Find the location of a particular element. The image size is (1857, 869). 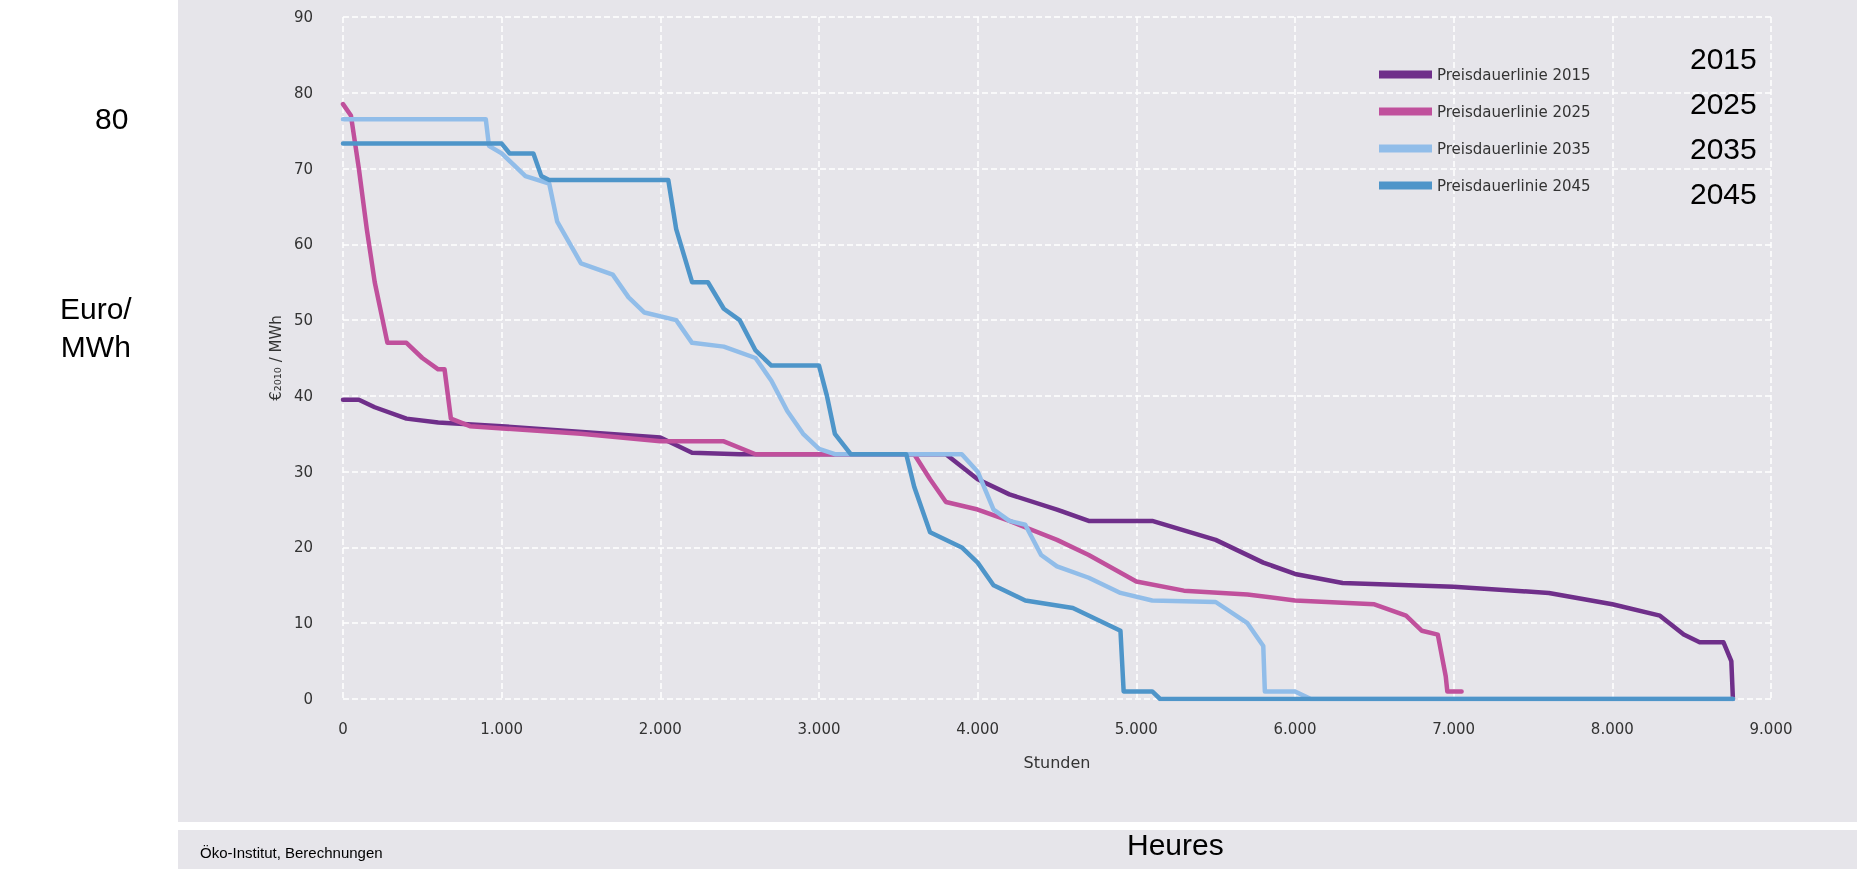

y-tick-label: 10 is located at coordinates (303, 623).